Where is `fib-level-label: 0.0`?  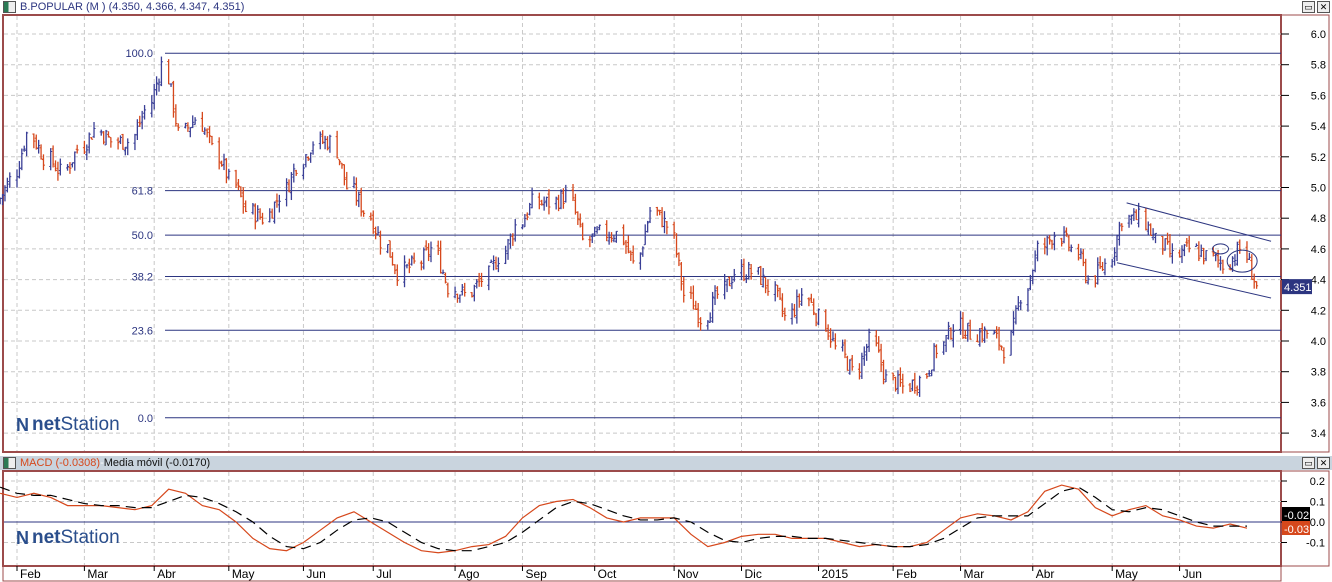 fib-level-label: 0.0 is located at coordinates (145, 419).